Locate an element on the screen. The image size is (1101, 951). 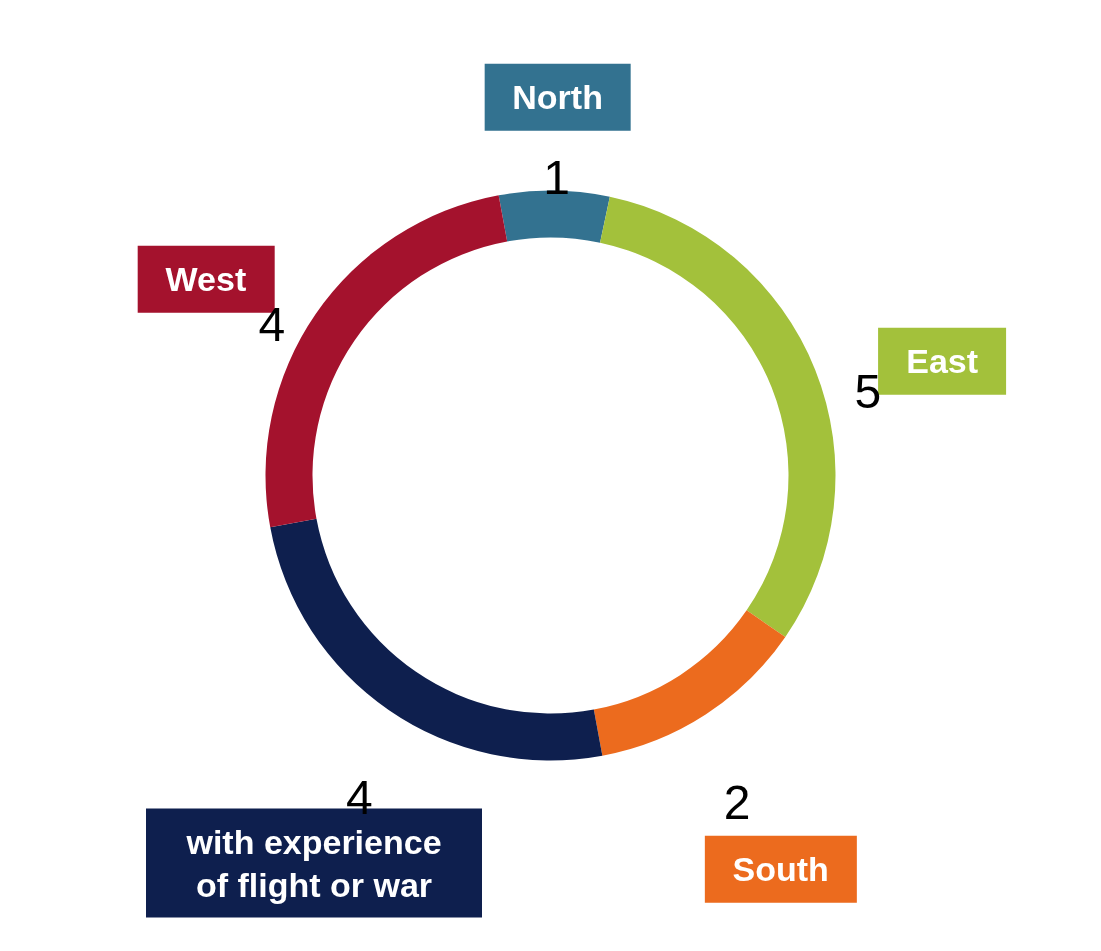
slice-label: North is located at coordinates (557, 97).